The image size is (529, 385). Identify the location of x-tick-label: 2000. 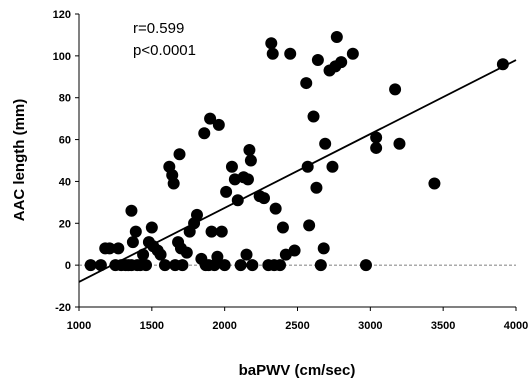
(224, 326).